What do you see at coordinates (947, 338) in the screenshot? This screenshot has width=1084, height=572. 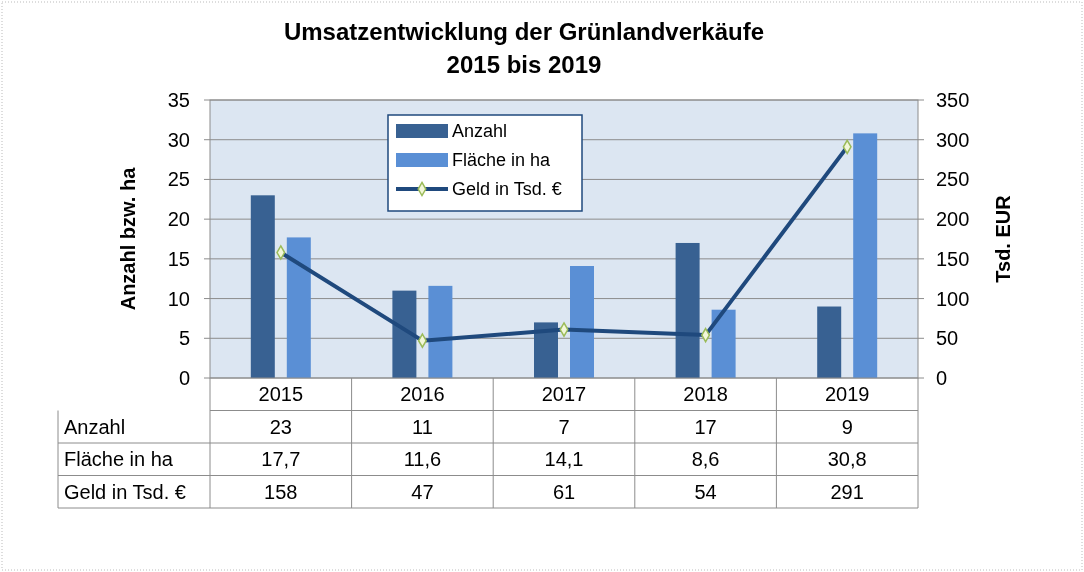 I see `y2-tick-label: 50` at bounding box center [947, 338].